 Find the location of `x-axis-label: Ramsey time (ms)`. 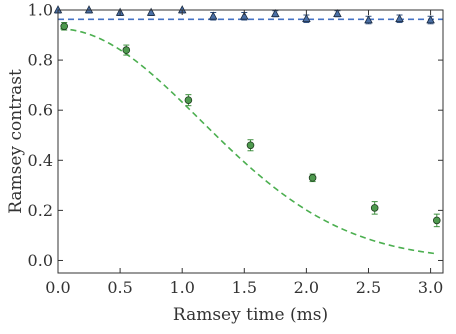

x-axis-label: Ramsey time (ms) is located at coordinates (250, 315).